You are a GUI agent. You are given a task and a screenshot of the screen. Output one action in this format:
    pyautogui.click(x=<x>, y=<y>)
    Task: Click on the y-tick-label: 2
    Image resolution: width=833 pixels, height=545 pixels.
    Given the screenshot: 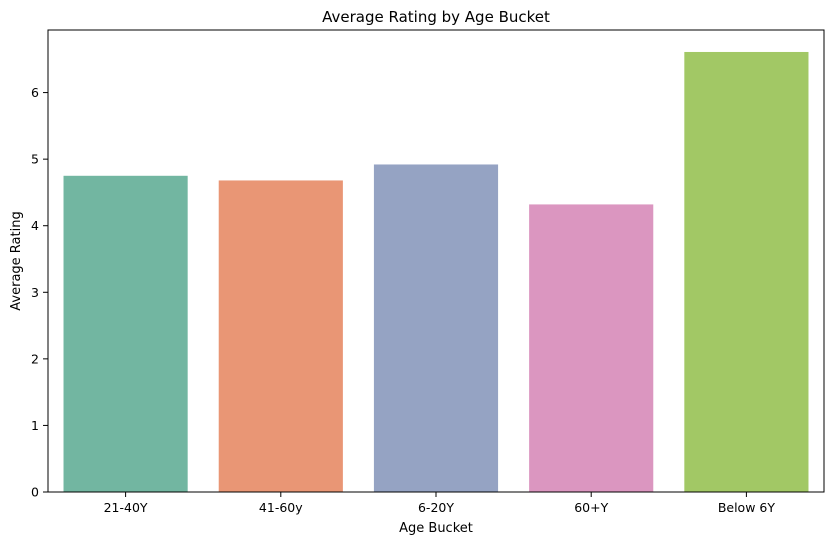 What is the action you would take?
    pyautogui.click(x=35, y=358)
    